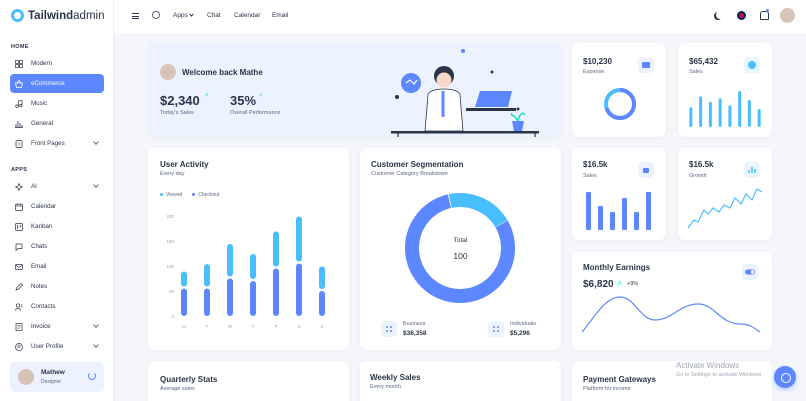 This screenshot has height=401, width=806. I want to click on x-tick-label: M, so click(184, 326).